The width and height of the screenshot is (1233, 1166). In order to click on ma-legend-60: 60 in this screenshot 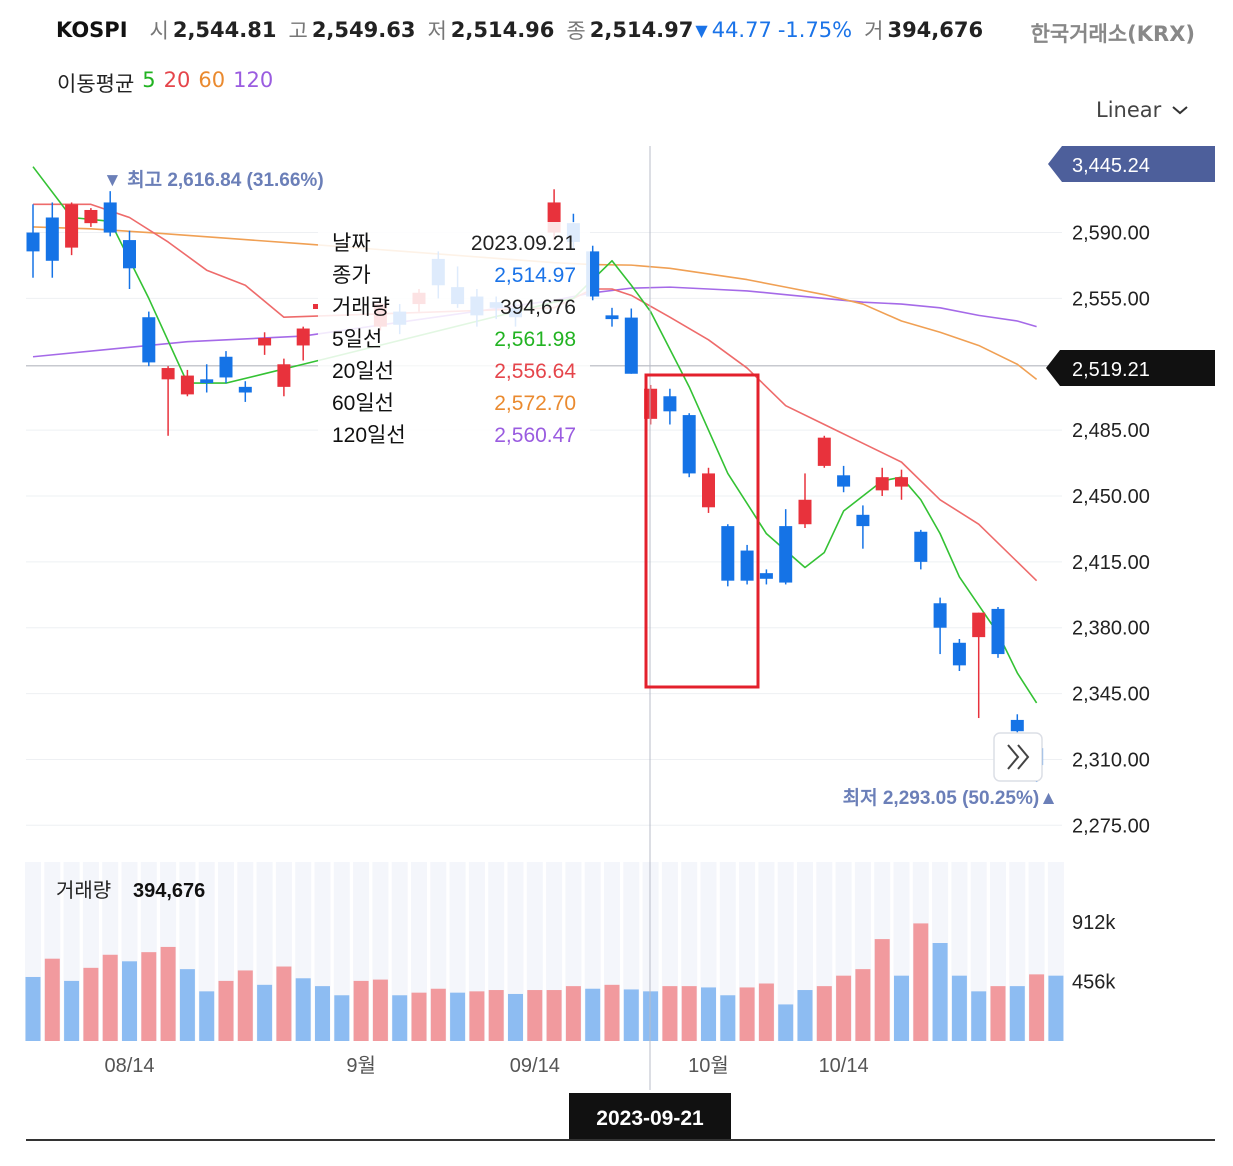, I will do `click(212, 80)`.